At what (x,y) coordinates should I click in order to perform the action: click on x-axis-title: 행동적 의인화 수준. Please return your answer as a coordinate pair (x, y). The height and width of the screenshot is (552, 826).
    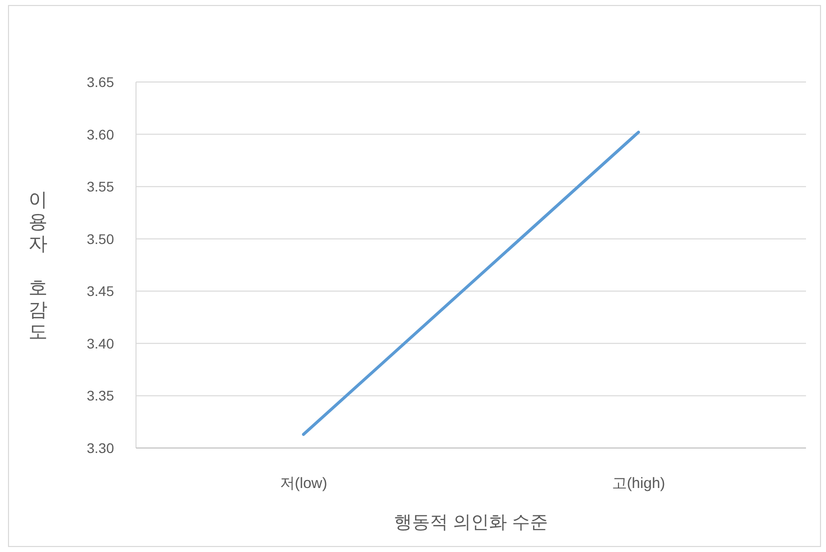
    Looking at the image, I should click on (471, 522).